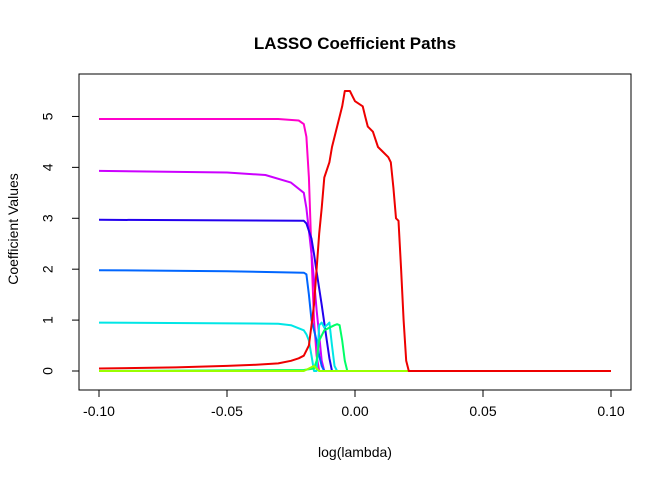 The height and width of the screenshot is (480, 672). Describe the element at coordinates (355, 452) in the screenshot. I see `x-axis-title: log(lambda)` at that location.